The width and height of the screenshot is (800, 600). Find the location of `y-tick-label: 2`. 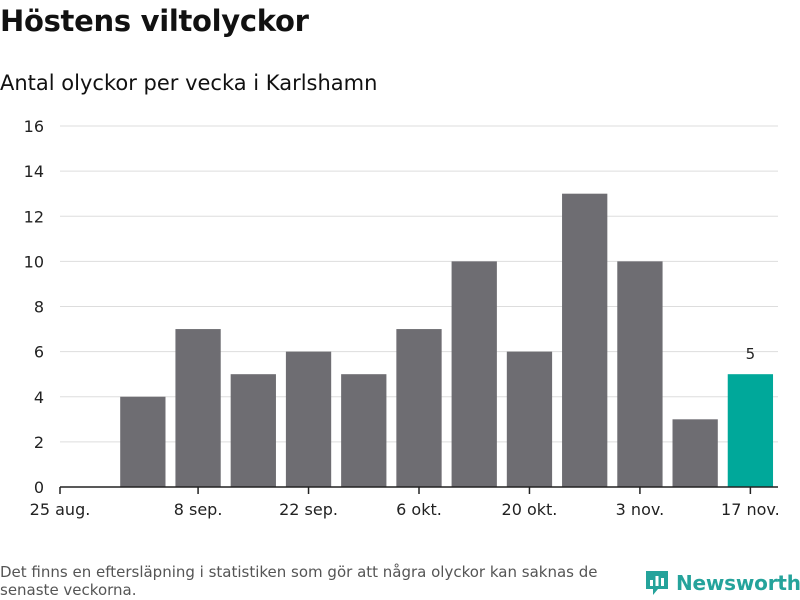

y-tick-label: 2 is located at coordinates (39, 442).